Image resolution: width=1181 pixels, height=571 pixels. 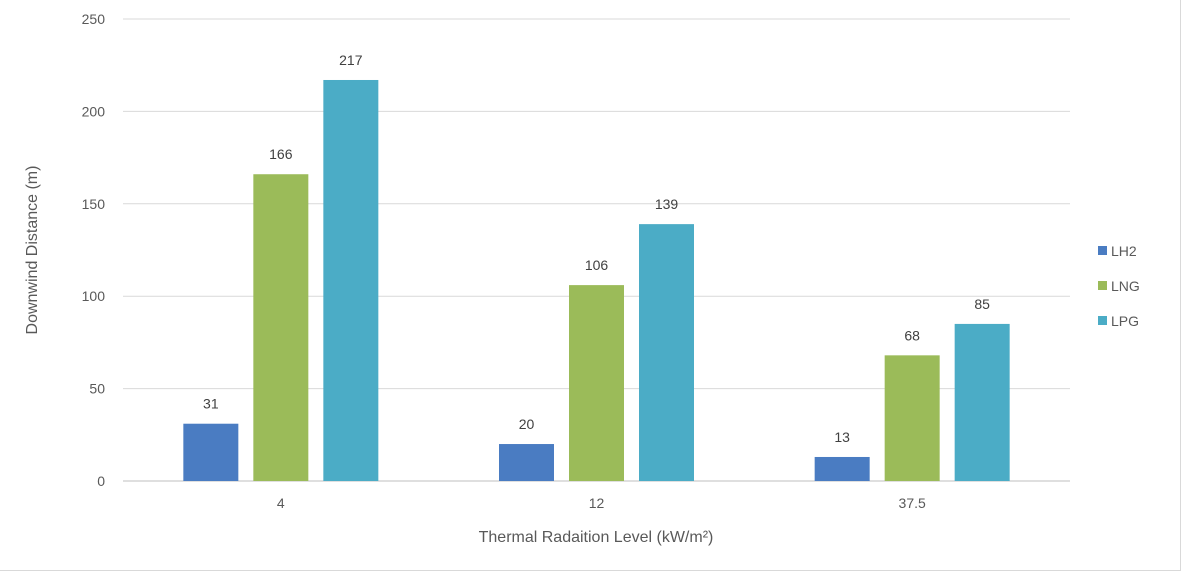 What do you see at coordinates (97, 389) in the screenshot?
I see `y-tick-label: 50` at bounding box center [97, 389].